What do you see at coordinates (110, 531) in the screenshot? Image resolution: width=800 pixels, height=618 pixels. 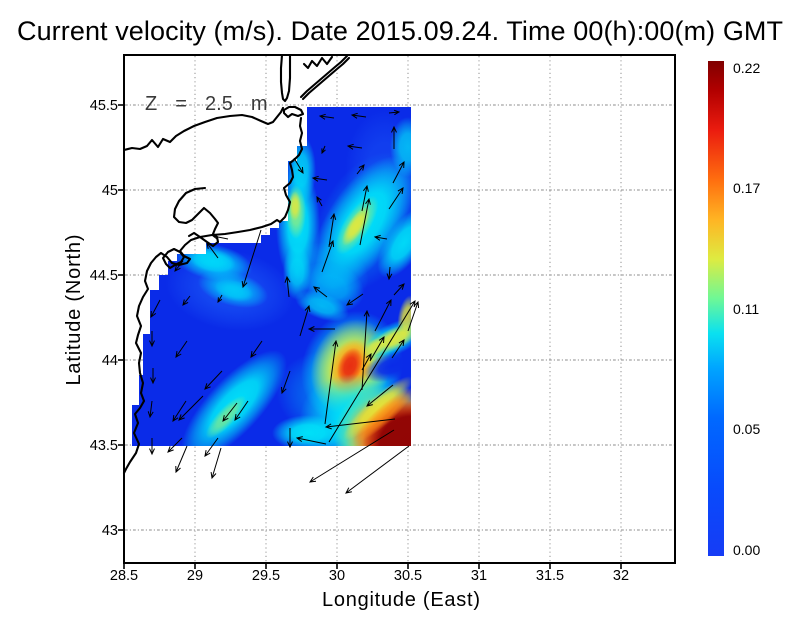 I see `svg-text: 43` at bounding box center [110, 531].